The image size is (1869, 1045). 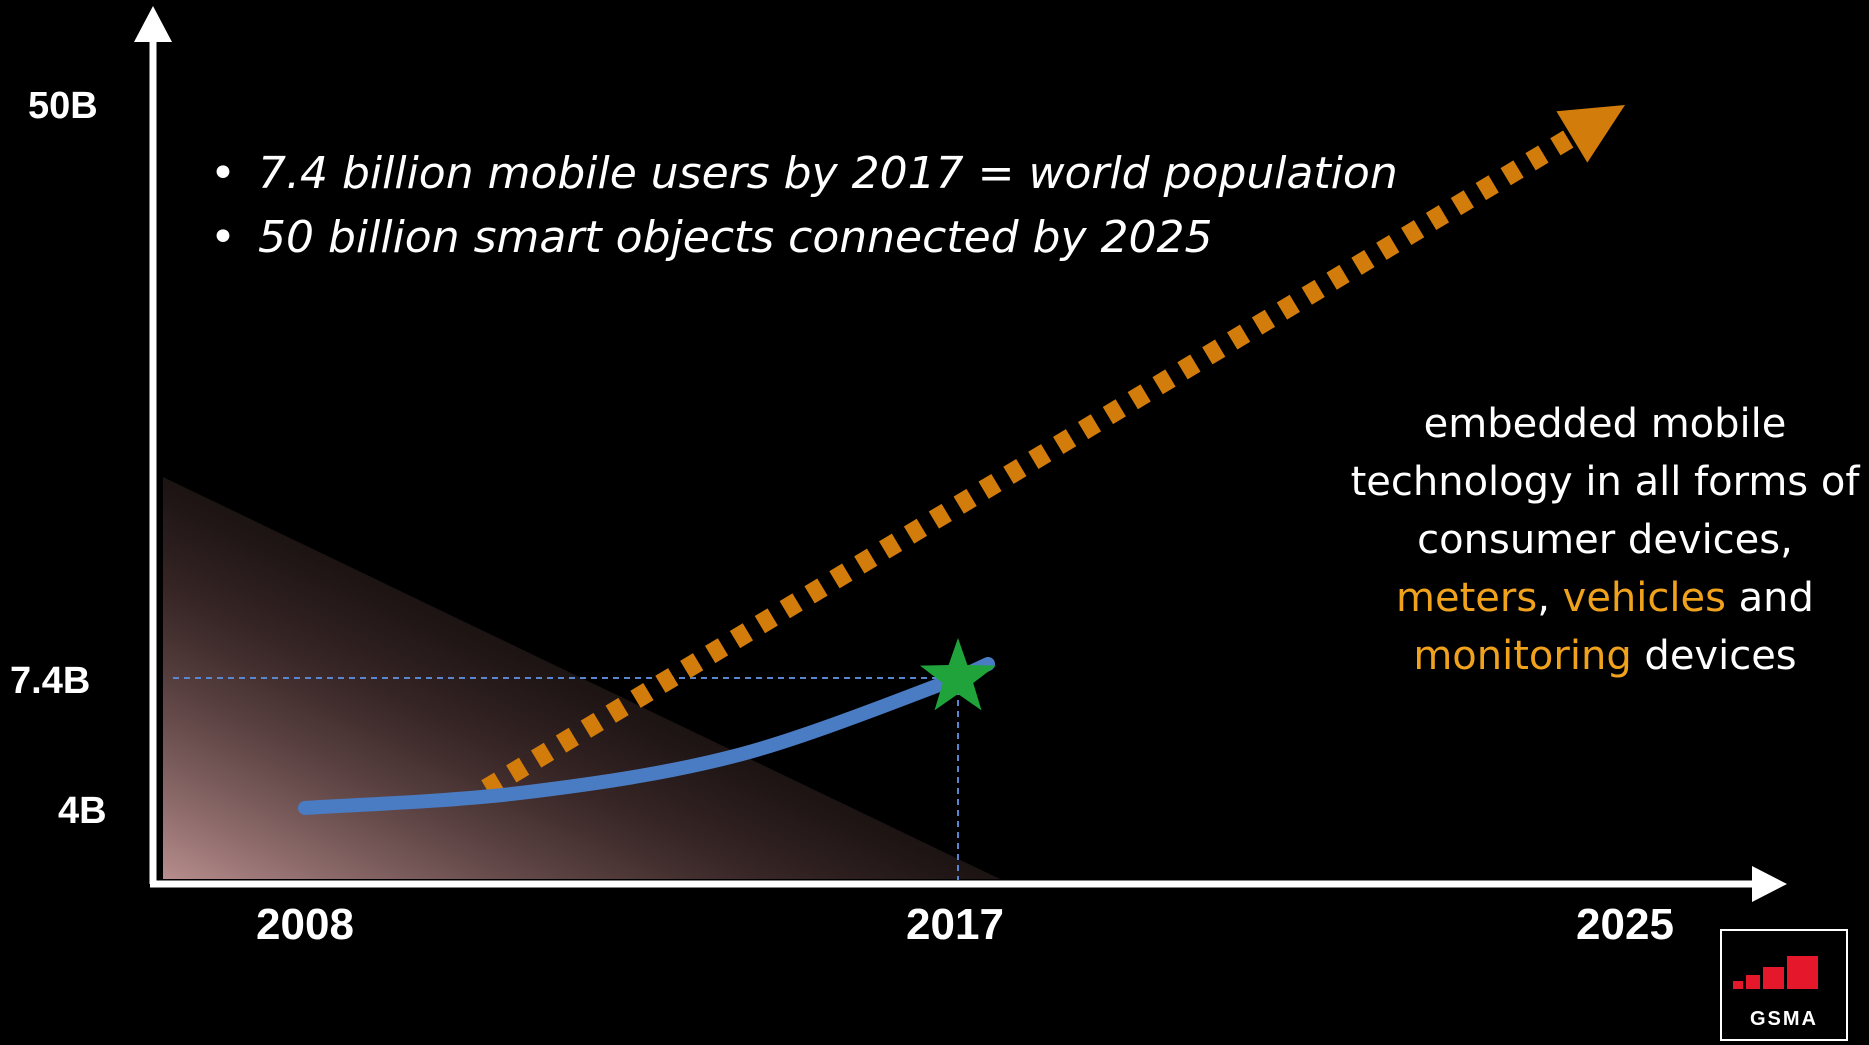 What do you see at coordinates (1543, 598) in the screenshot?
I see `annotation-comma: ,` at bounding box center [1543, 598].